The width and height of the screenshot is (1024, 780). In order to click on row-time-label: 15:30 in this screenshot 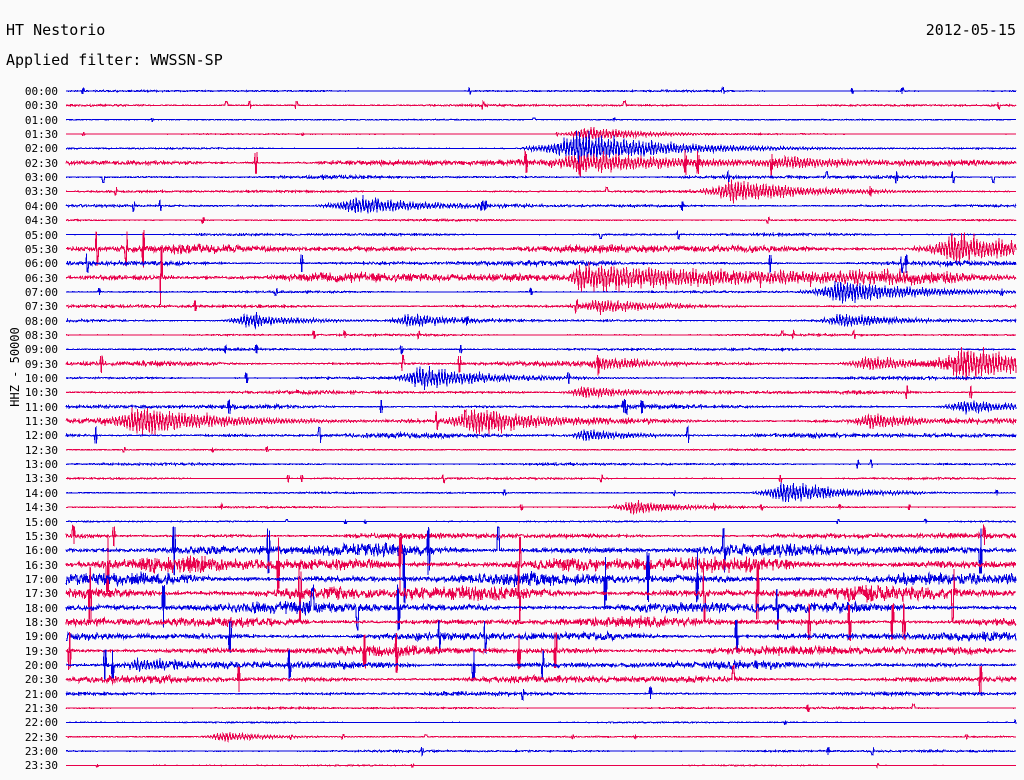, I will do `click(41, 536)`.